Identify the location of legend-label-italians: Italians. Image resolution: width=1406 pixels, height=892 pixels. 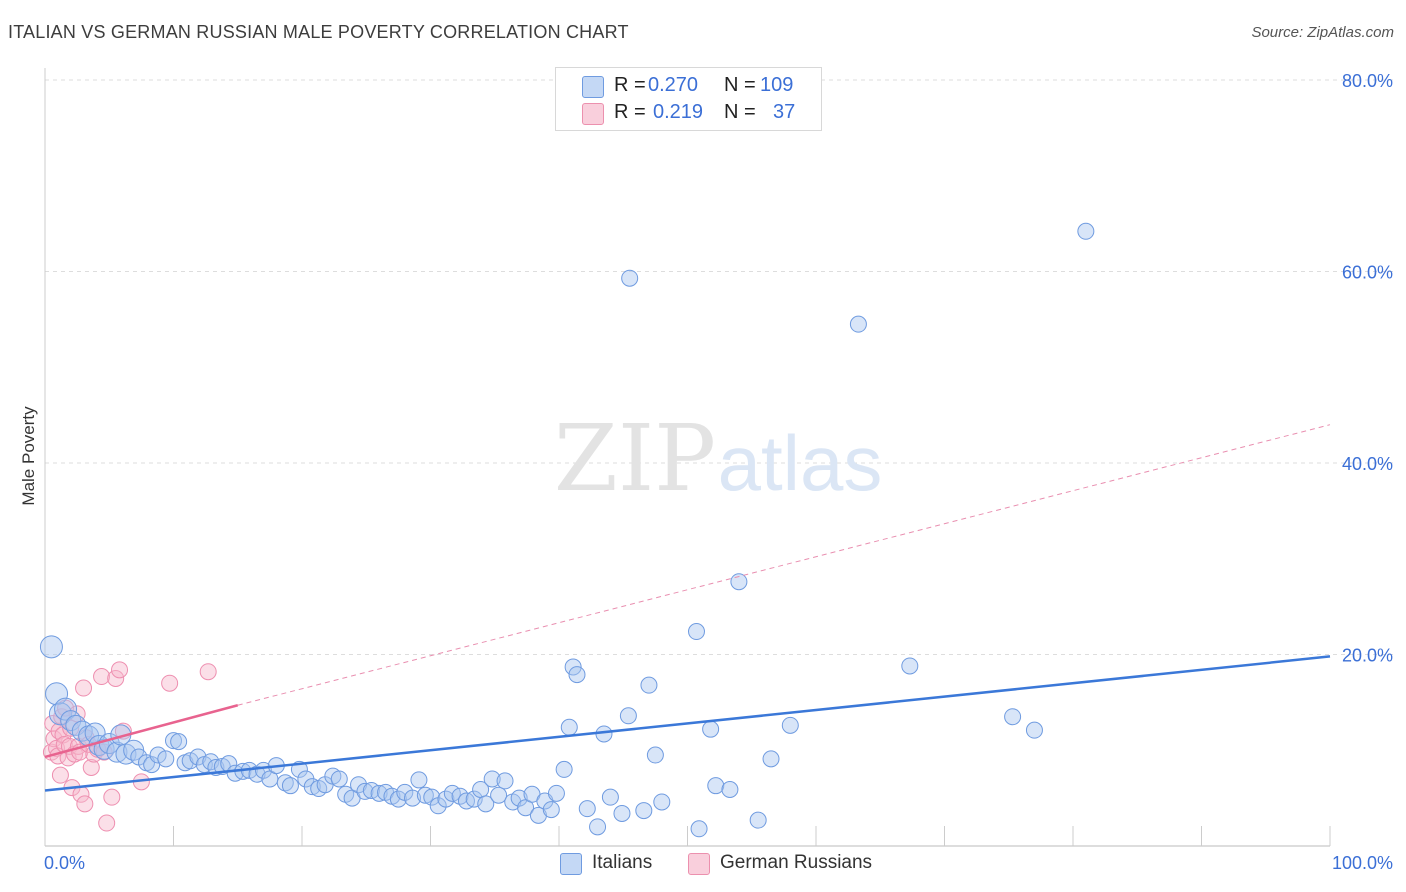
(622, 862).